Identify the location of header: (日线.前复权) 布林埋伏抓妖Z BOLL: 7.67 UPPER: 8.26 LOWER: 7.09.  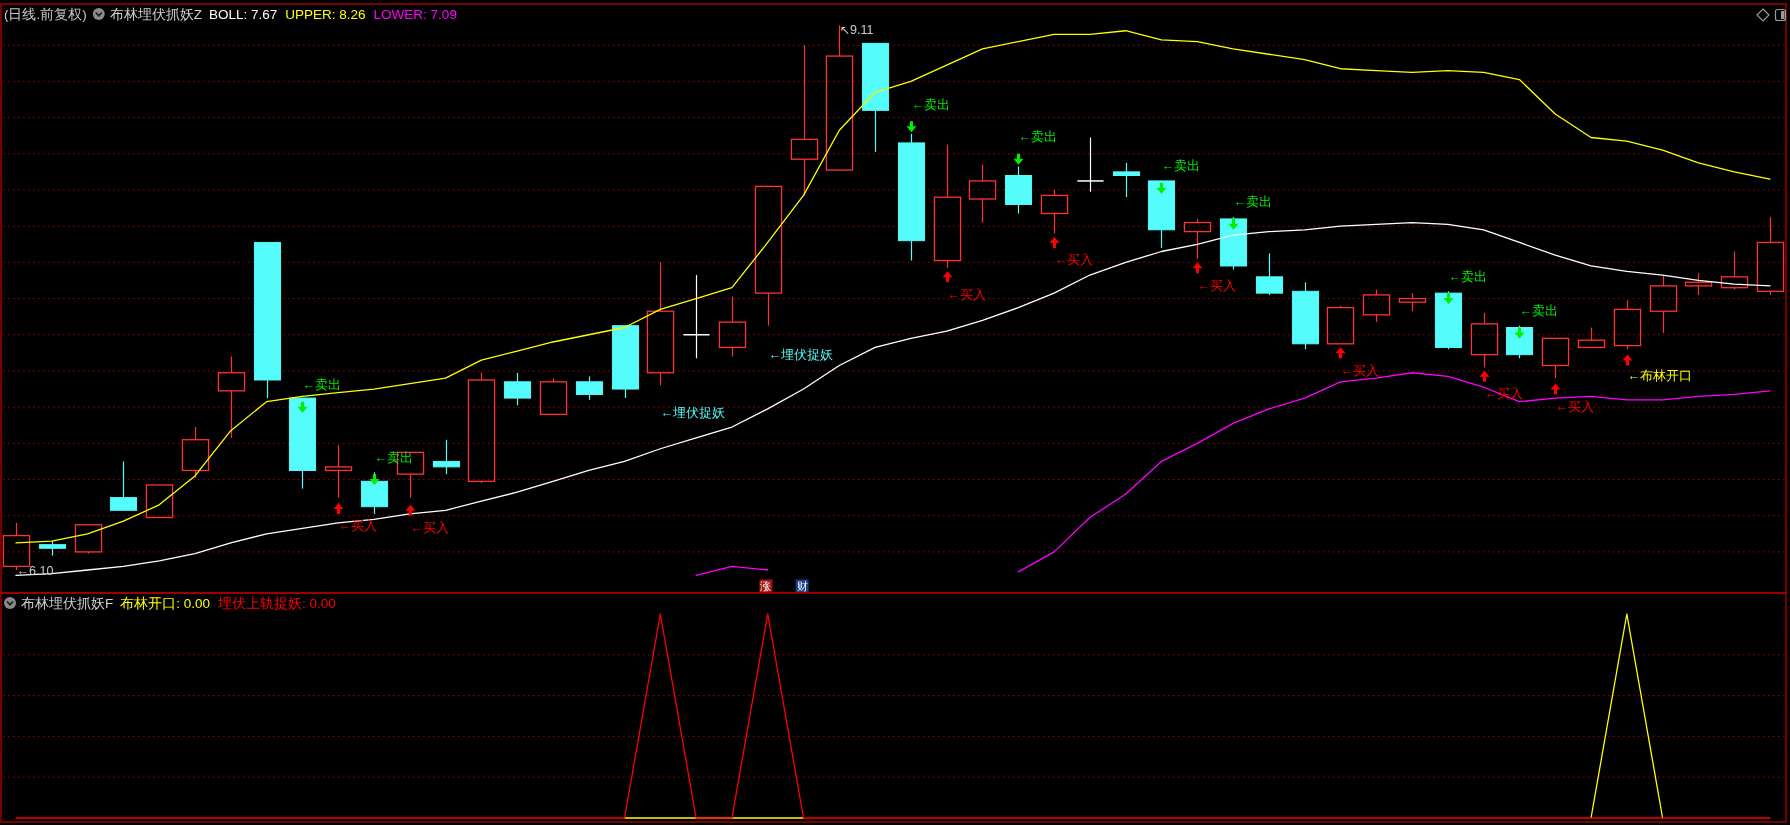
(230, 14).